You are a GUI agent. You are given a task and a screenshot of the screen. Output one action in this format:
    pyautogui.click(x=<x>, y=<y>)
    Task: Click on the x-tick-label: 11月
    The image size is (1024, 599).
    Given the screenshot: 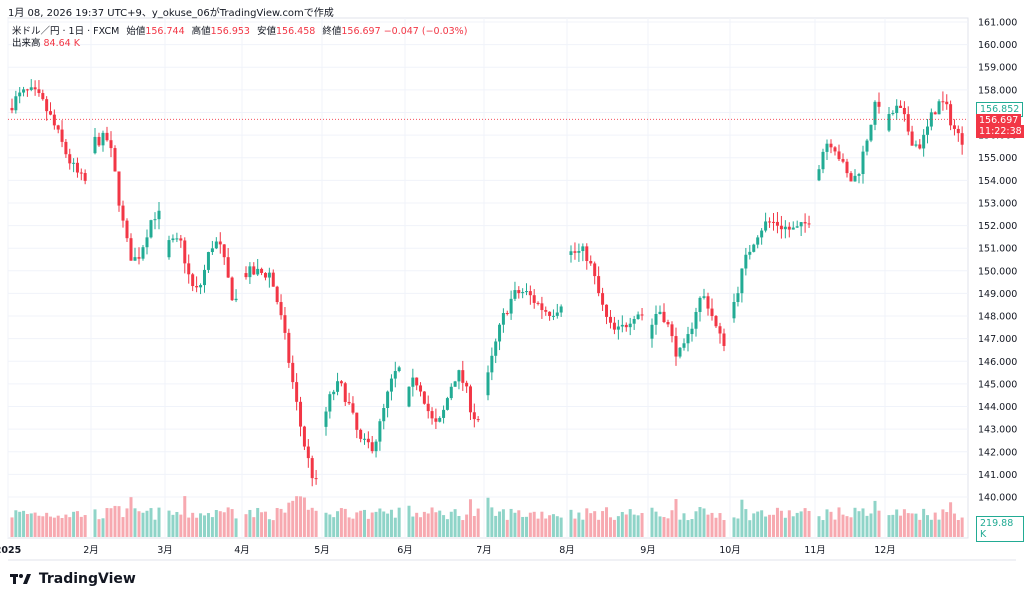 What is the action you would take?
    pyautogui.click(x=815, y=550)
    